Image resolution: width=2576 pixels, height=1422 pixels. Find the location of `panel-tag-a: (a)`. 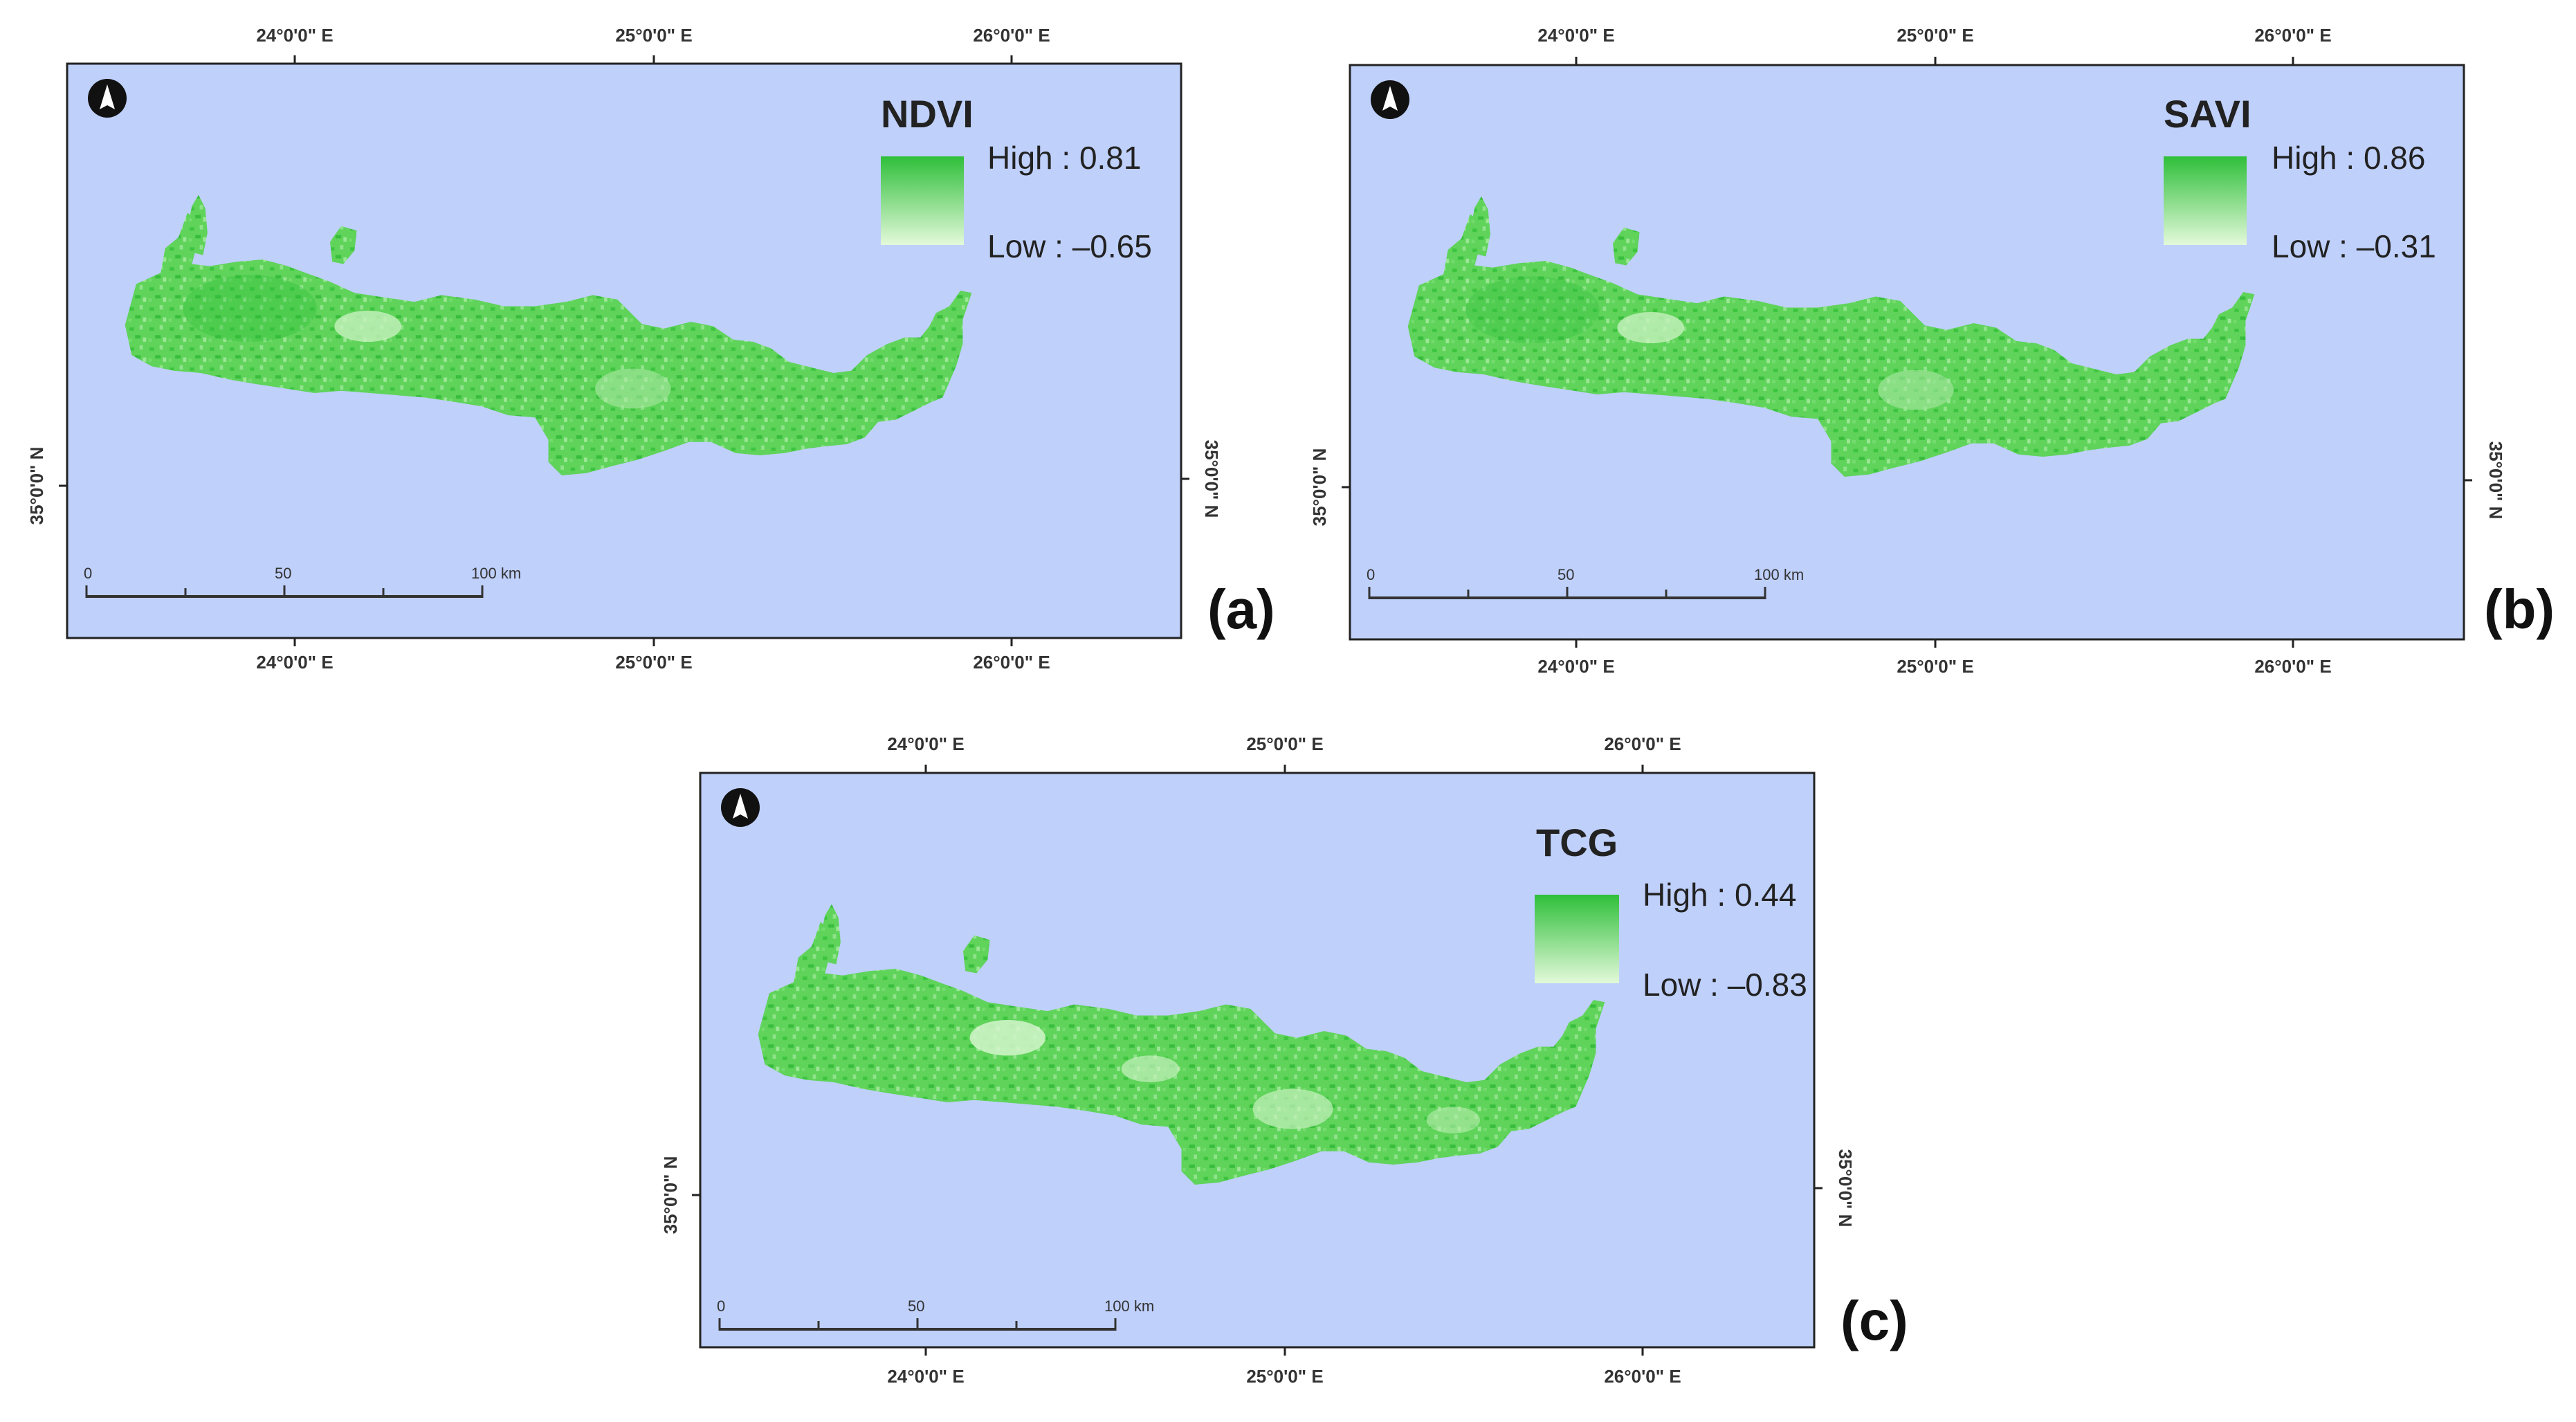

panel-tag-a: (a) is located at coordinates (1241, 609).